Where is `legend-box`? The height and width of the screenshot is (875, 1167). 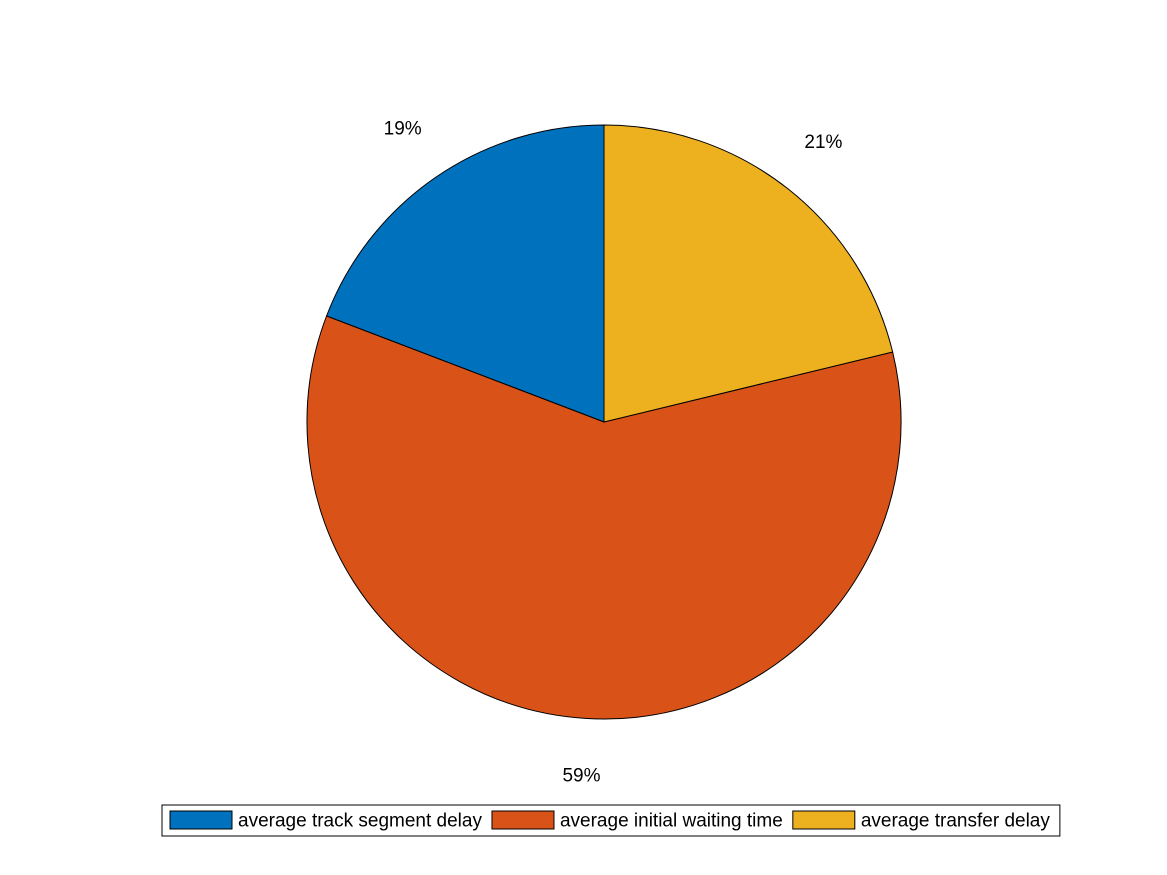 legend-box is located at coordinates (611, 820).